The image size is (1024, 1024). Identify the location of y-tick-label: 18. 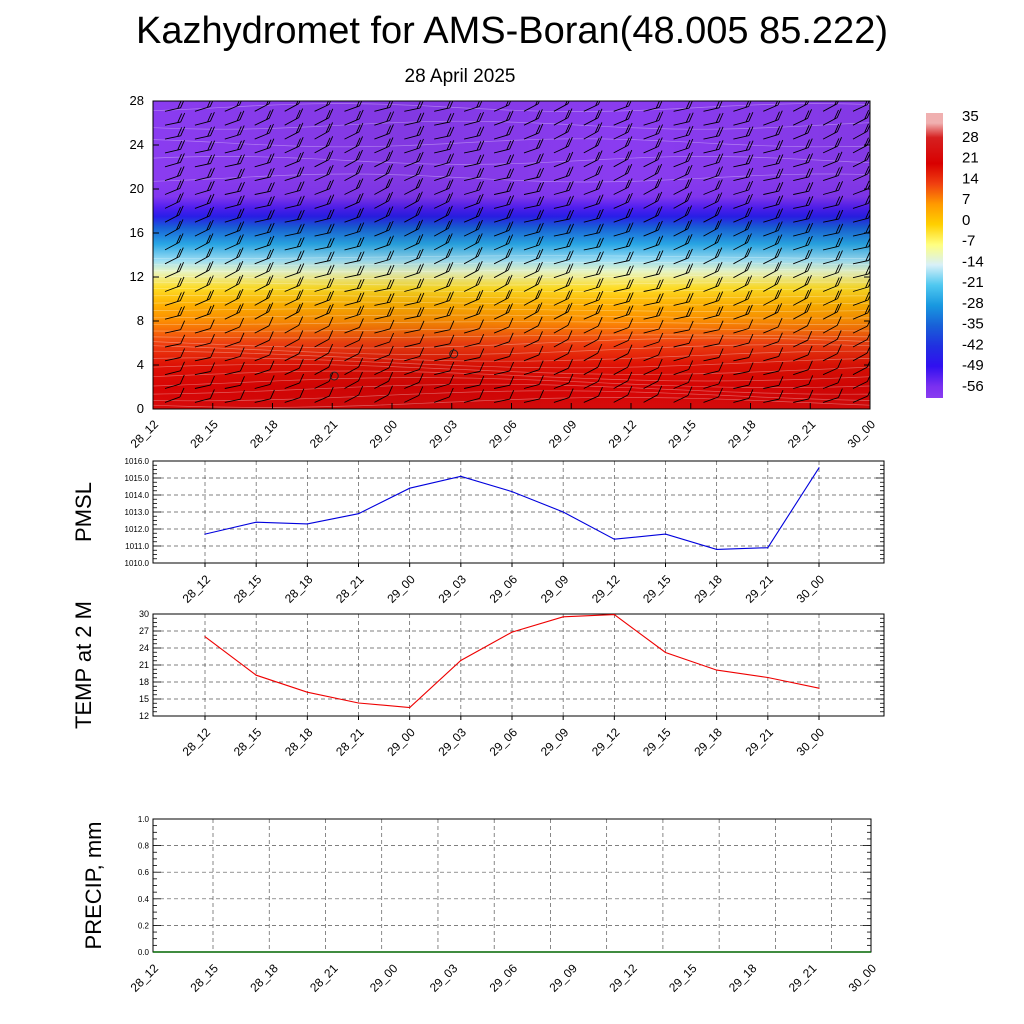
(144, 682).